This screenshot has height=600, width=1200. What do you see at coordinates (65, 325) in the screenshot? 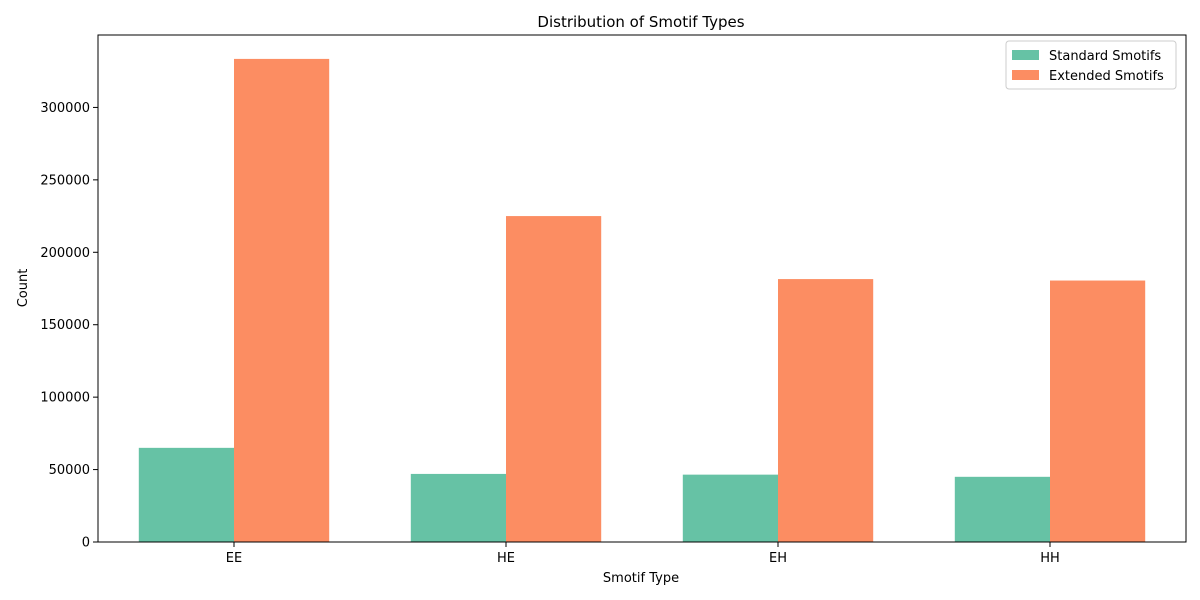
I see `y-tick-label: 150000` at bounding box center [65, 325].